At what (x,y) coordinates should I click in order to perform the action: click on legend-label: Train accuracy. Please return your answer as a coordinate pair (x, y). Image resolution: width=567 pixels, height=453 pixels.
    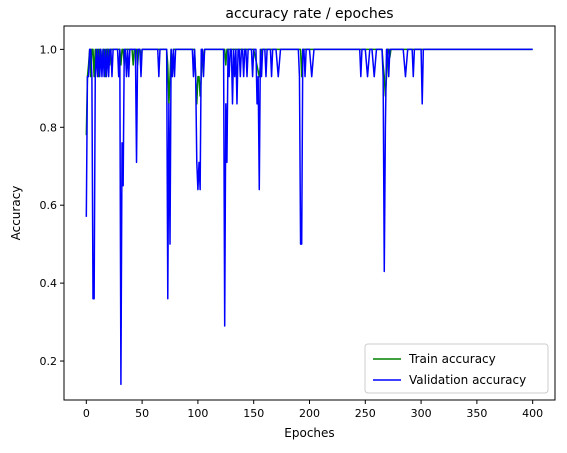
    Looking at the image, I should click on (452, 359).